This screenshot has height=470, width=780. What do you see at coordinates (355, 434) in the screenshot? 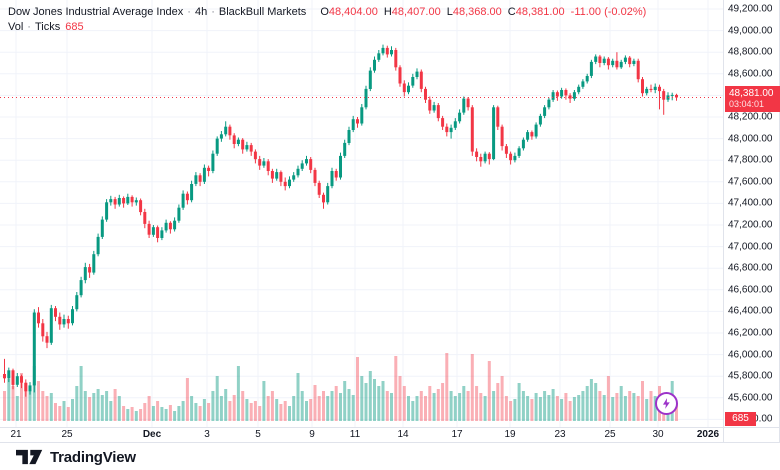
I see `time-tick: 11` at bounding box center [355, 434].